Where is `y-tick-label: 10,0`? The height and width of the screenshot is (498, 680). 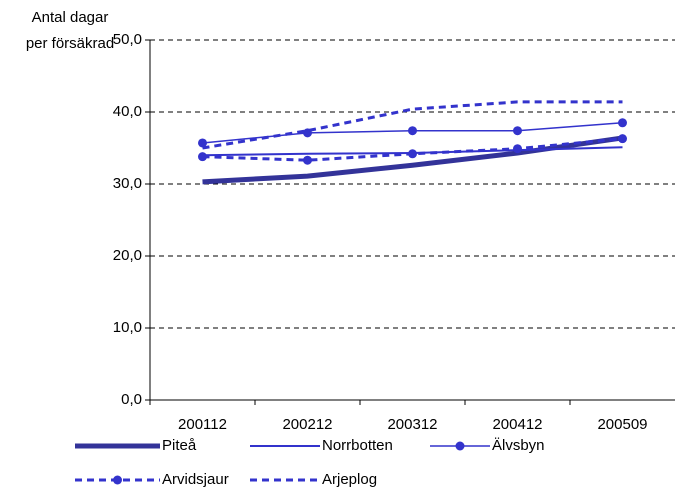 y-tick-label: 10,0 is located at coordinates (127, 327).